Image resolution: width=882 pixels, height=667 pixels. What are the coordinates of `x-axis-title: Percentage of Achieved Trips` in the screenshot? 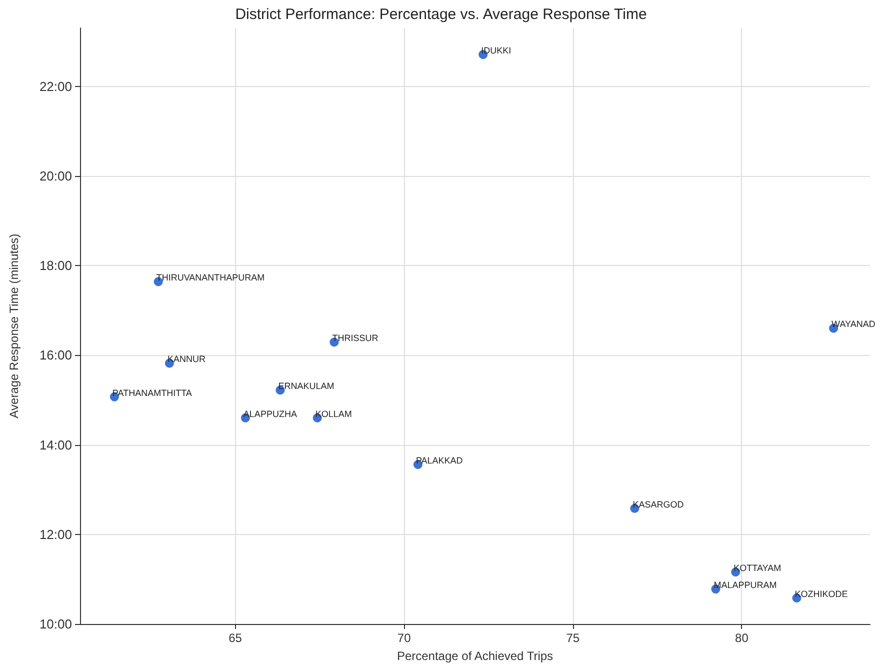 It's located at (475, 656).